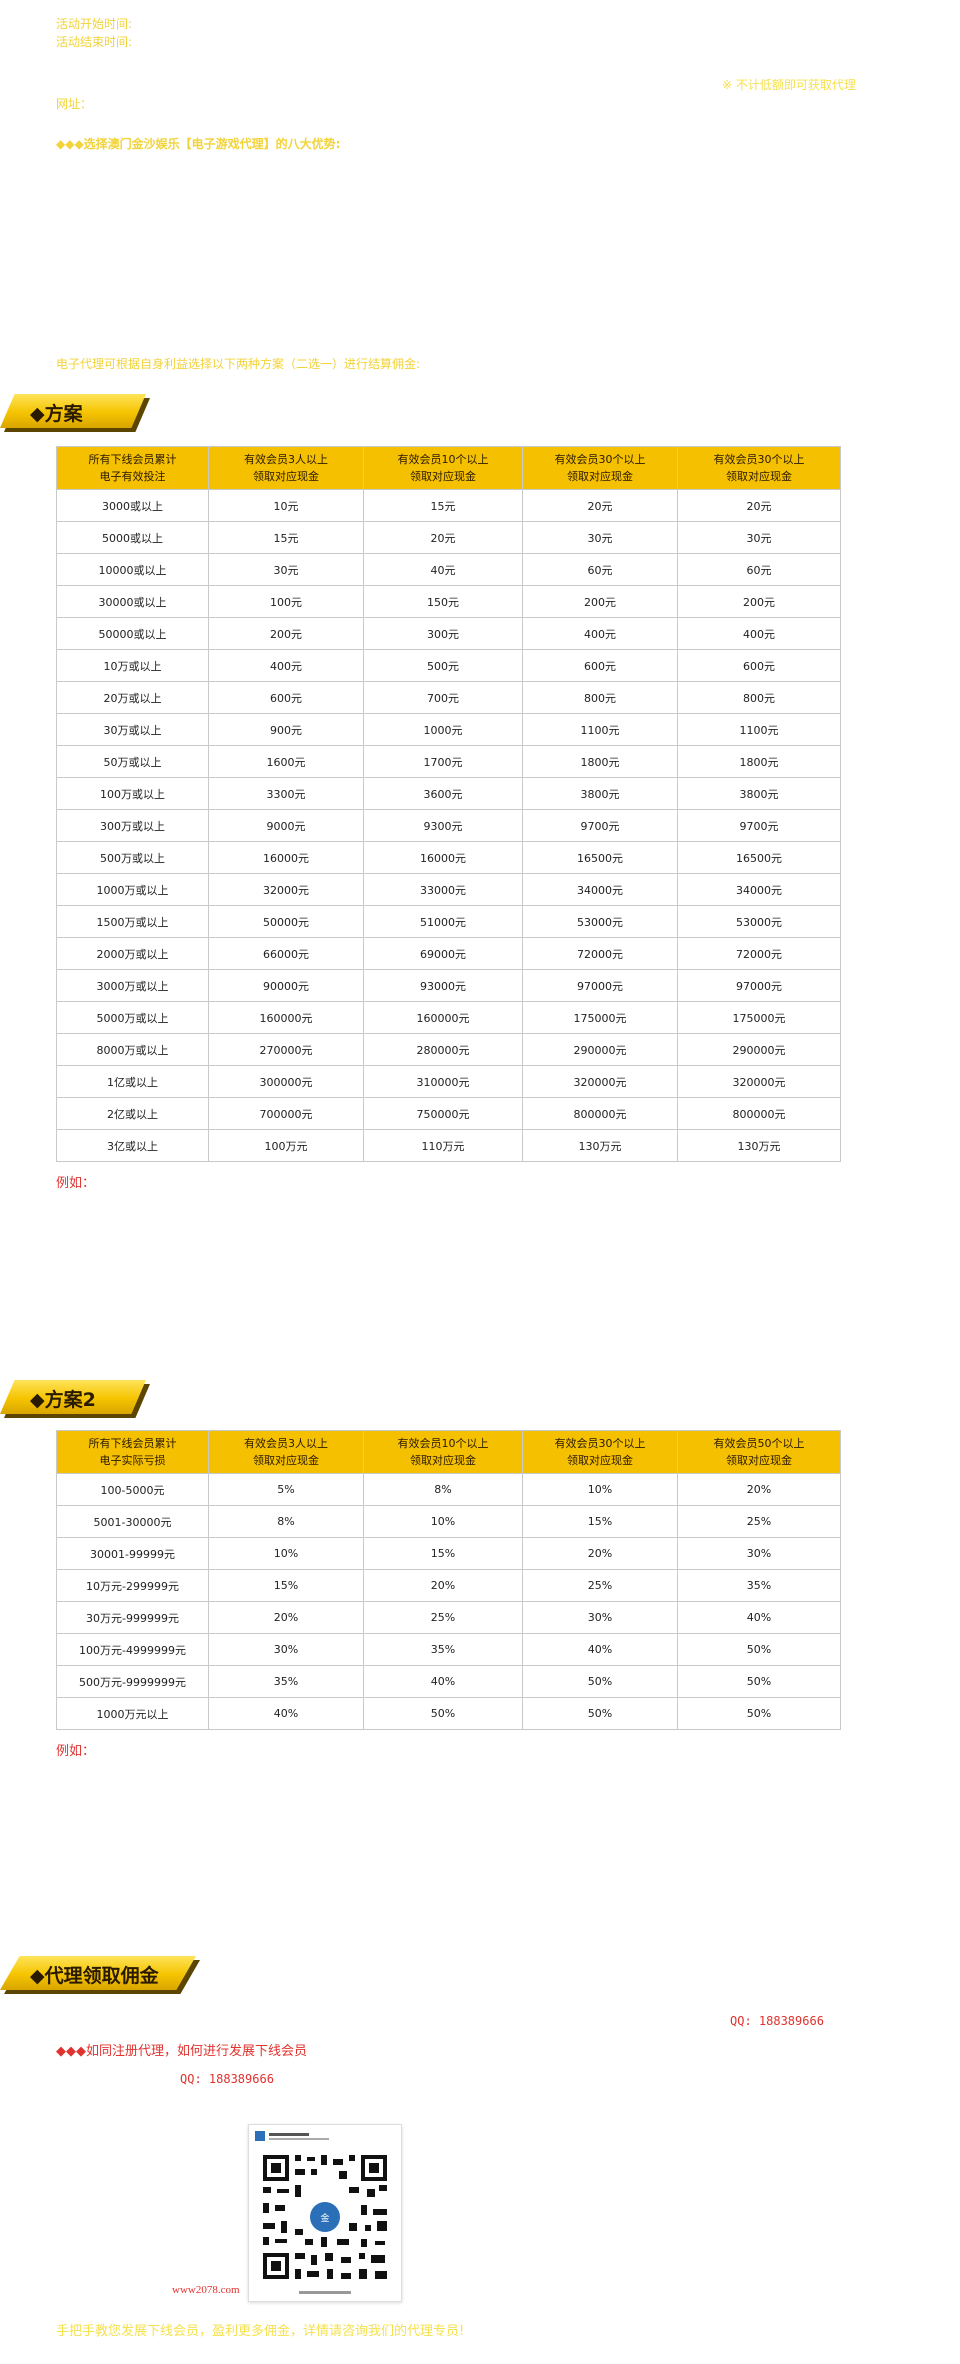  Describe the element at coordinates (132, 889) in the screenshot. I see `table-cell: 1000万或以上` at that location.